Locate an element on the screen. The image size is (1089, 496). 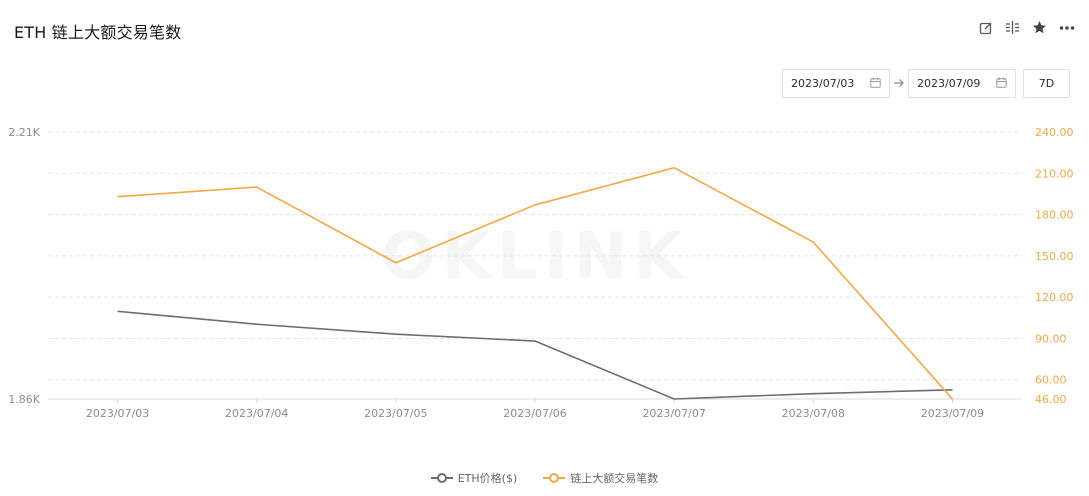
y-right-tick-label: 210.00 is located at coordinates (1054, 173).